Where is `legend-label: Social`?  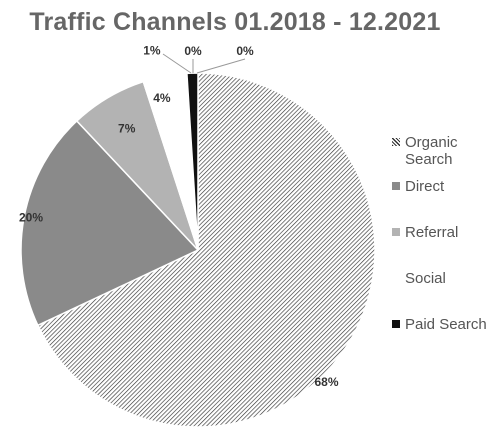 legend-label: Social is located at coordinates (425, 278).